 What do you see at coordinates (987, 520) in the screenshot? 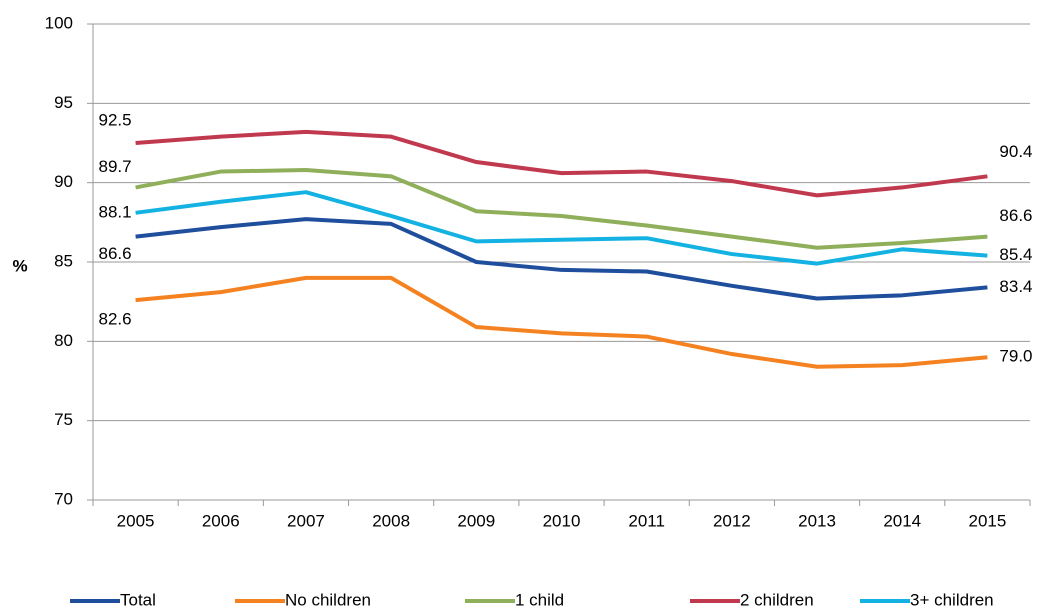
I see `x-tick-label: 2015` at bounding box center [987, 520].